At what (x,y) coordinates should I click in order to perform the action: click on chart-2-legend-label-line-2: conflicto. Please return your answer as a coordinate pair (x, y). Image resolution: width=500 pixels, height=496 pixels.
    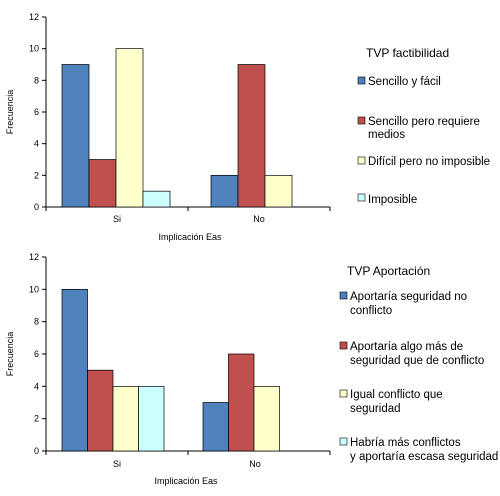
    Looking at the image, I should click on (371, 311).